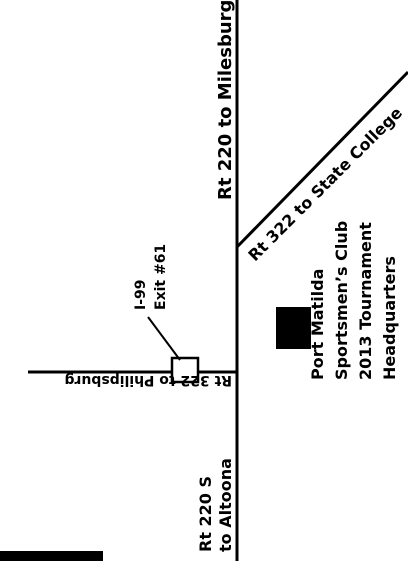 Image resolution: width=408 pixels, height=561 pixels. What do you see at coordinates (325, 184) in the screenshot?
I see `label-rt322-east: Rt 322 to State College` at bounding box center [325, 184].